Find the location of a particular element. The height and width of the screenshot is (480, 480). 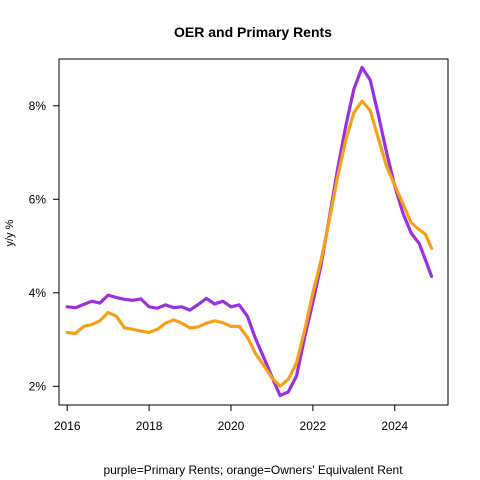

x-tick-label: 2020 is located at coordinates (231, 426).